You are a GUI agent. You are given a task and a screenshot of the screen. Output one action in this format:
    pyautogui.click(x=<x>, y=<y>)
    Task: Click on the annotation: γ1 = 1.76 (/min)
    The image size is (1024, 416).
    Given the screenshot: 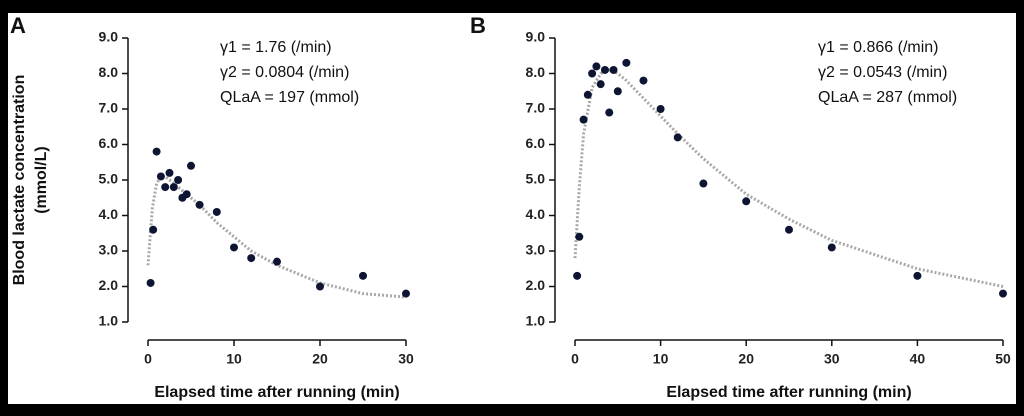 What is the action you would take?
    pyautogui.click(x=276, y=47)
    